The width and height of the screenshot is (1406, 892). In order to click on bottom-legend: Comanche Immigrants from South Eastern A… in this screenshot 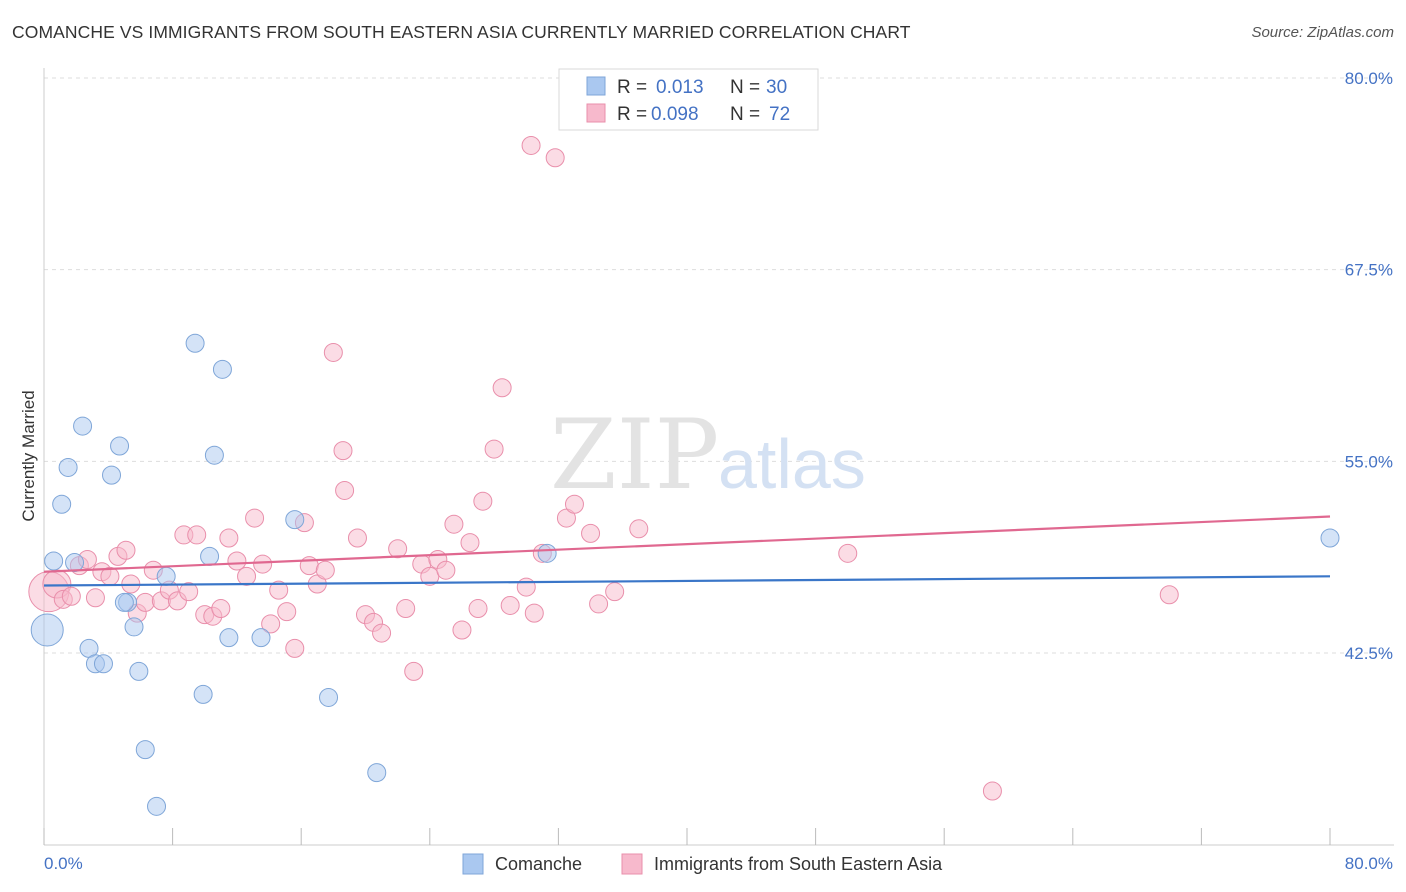, I will do `click(702, 864)`.